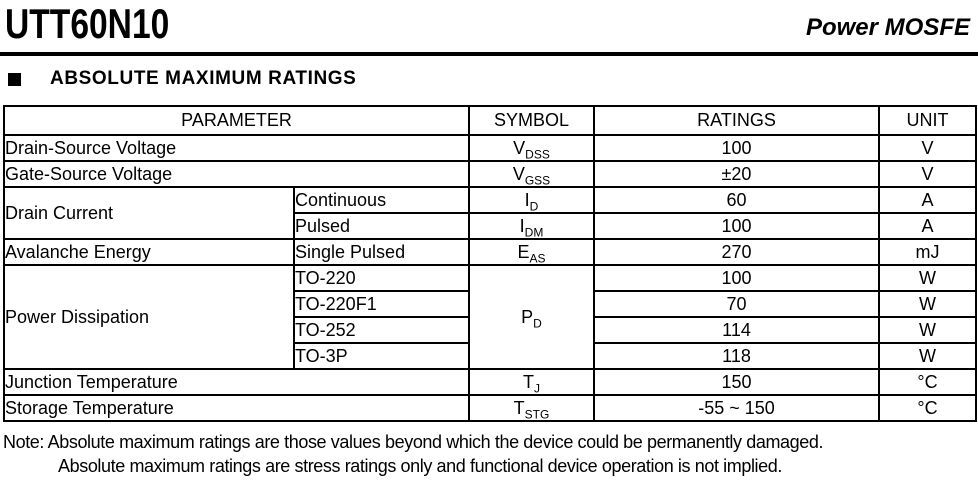 Image resolution: width=978 pixels, height=482 pixels. Describe the element at coordinates (381, 200) in the screenshot. I see `condition-cell: Continuous` at that location.